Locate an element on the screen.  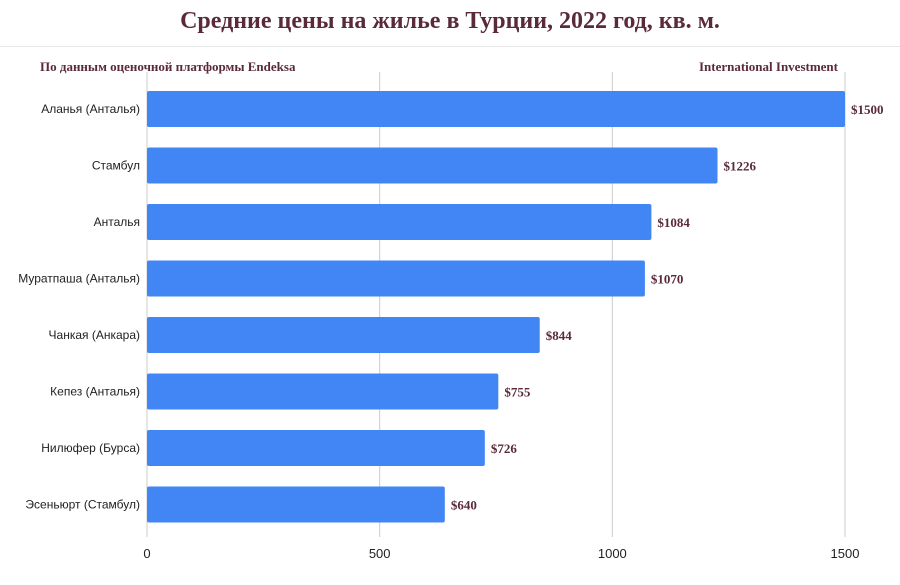
category-label: Муратпаша (Анталья) is located at coordinates (79, 279).